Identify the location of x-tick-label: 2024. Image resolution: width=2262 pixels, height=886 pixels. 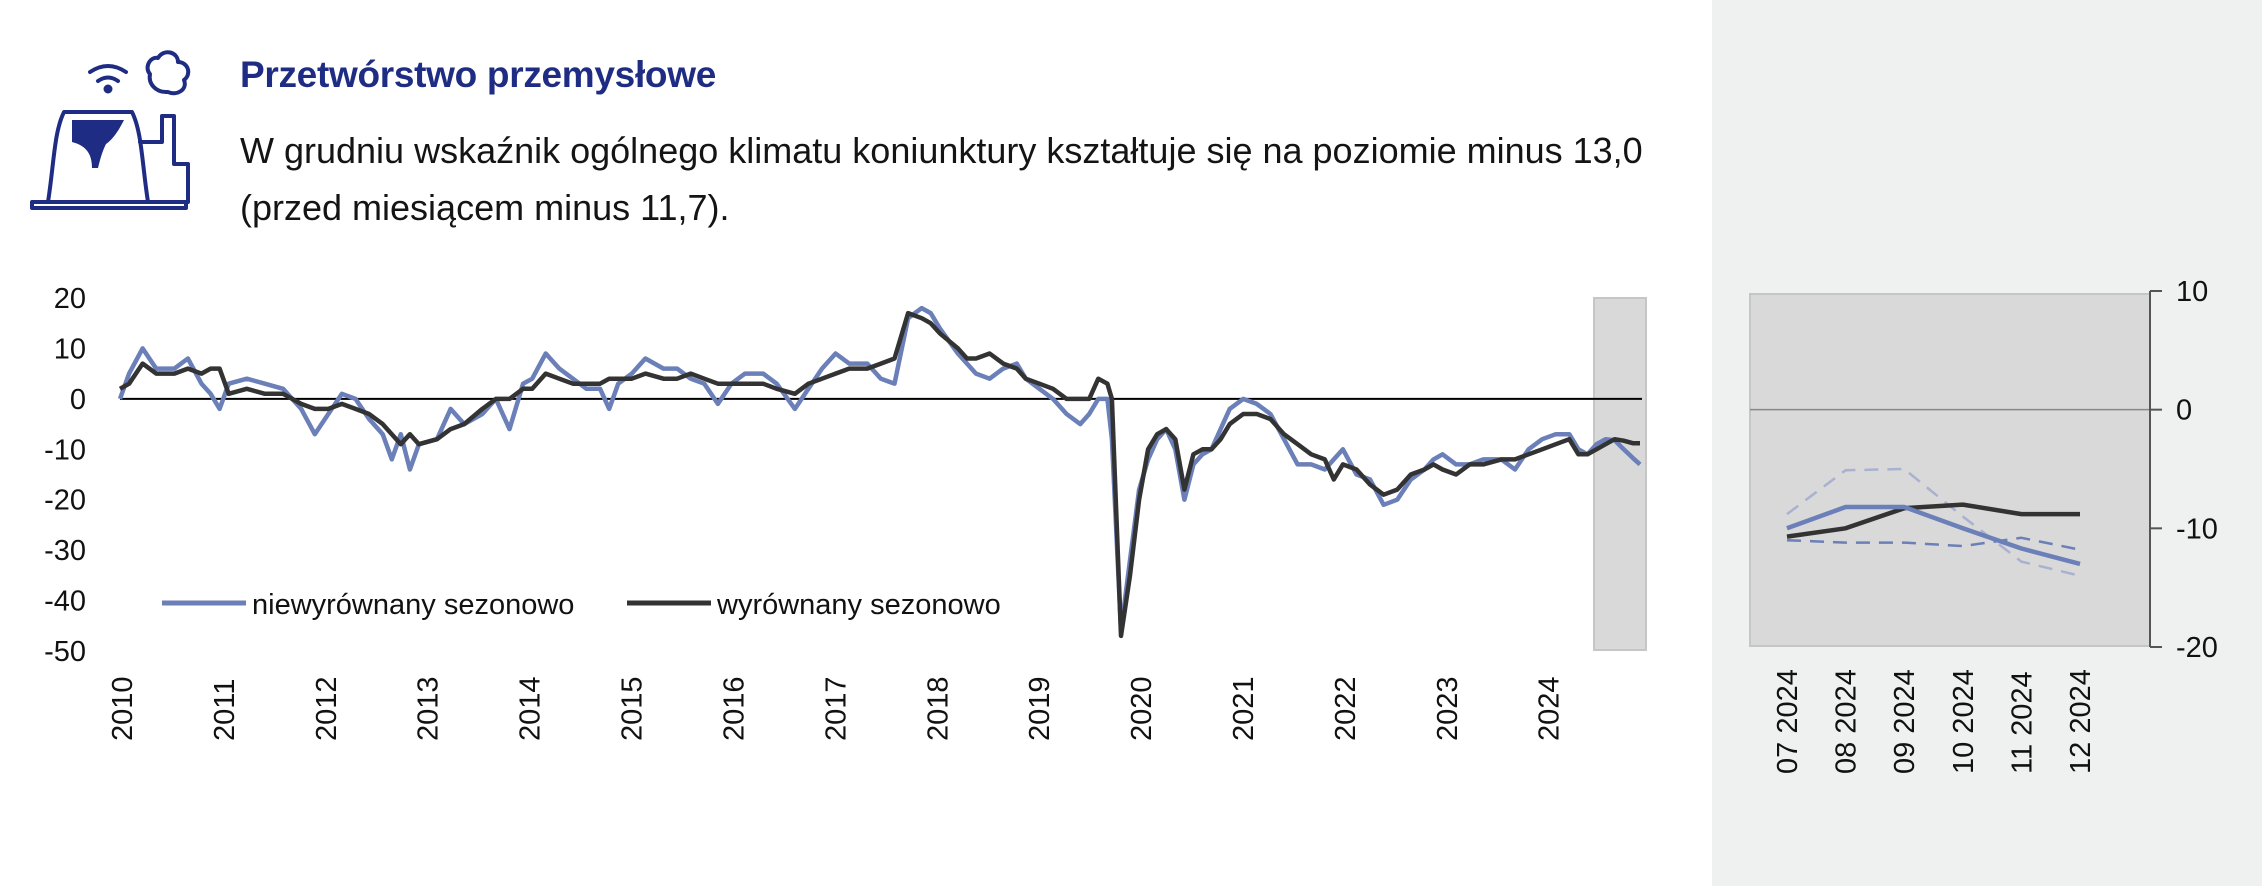
(1550, 708).